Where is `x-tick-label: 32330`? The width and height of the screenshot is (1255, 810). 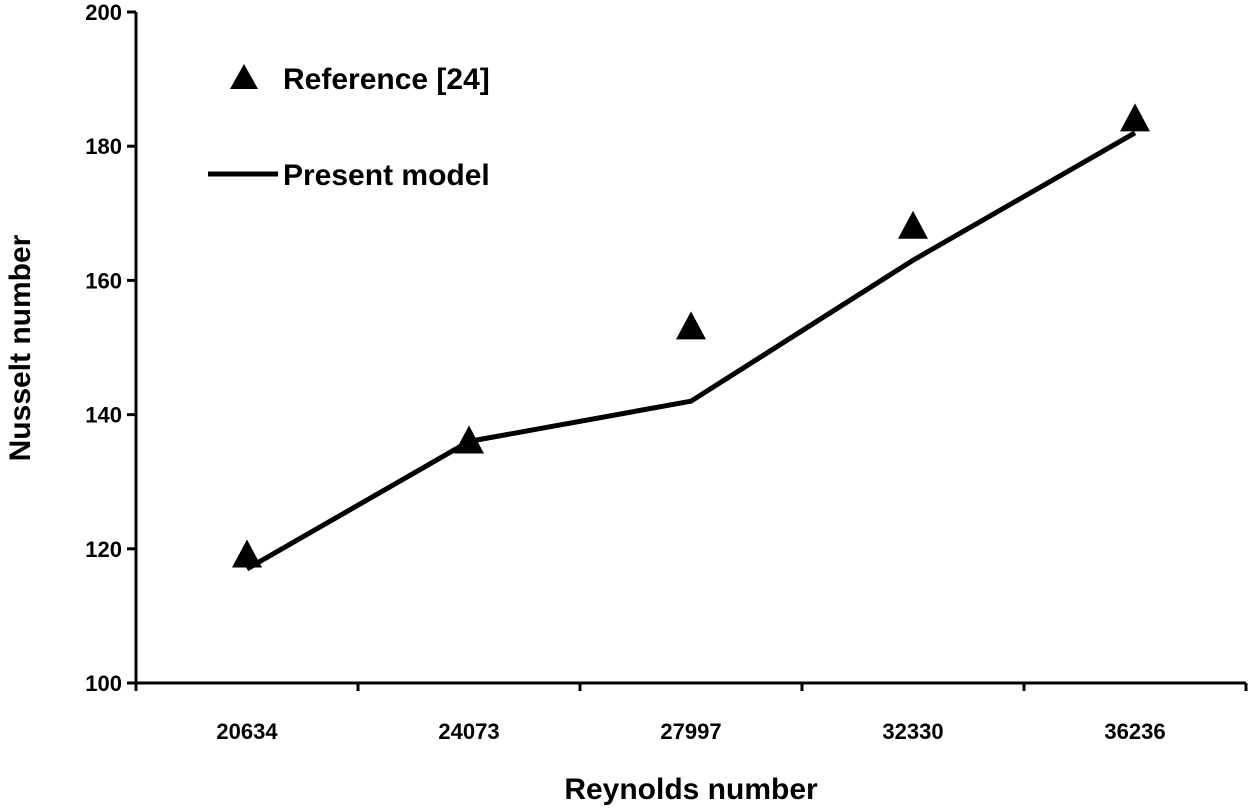
x-tick-label: 32330 is located at coordinates (912, 731).